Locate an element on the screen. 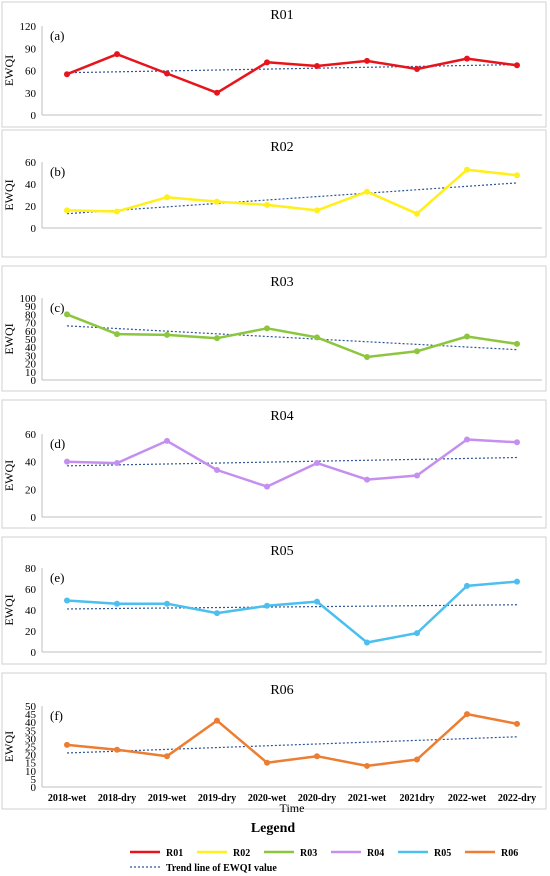  legend-label: R02 is located at coordinates (241, 853).